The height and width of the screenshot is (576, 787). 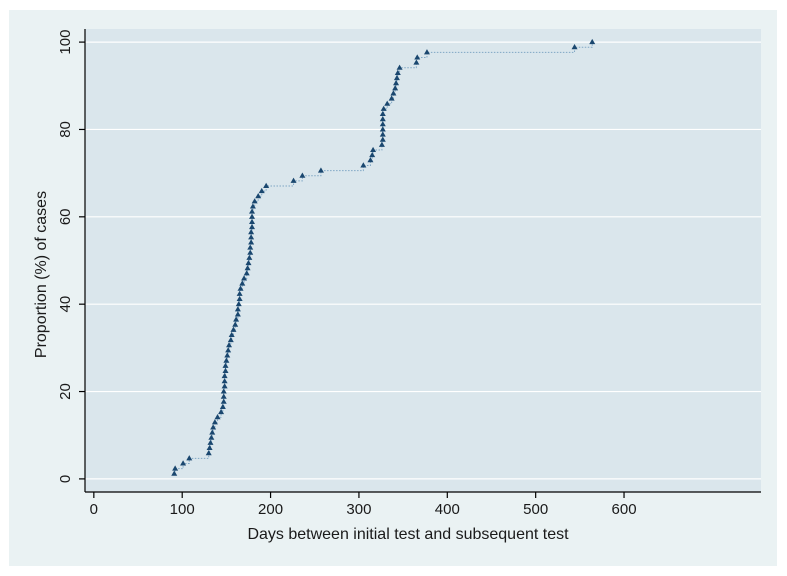 I want to click on x-tick-label: 0, so click(x=94, y=509).